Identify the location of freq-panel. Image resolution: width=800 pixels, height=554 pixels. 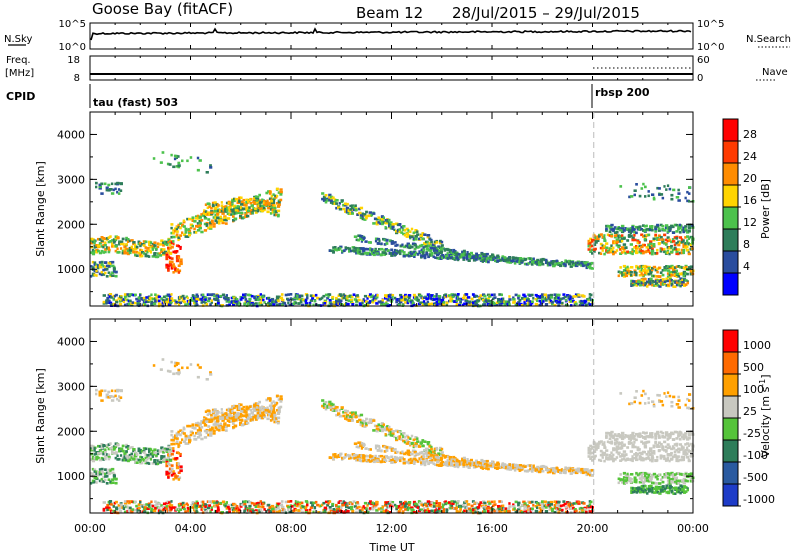
(391, 68).